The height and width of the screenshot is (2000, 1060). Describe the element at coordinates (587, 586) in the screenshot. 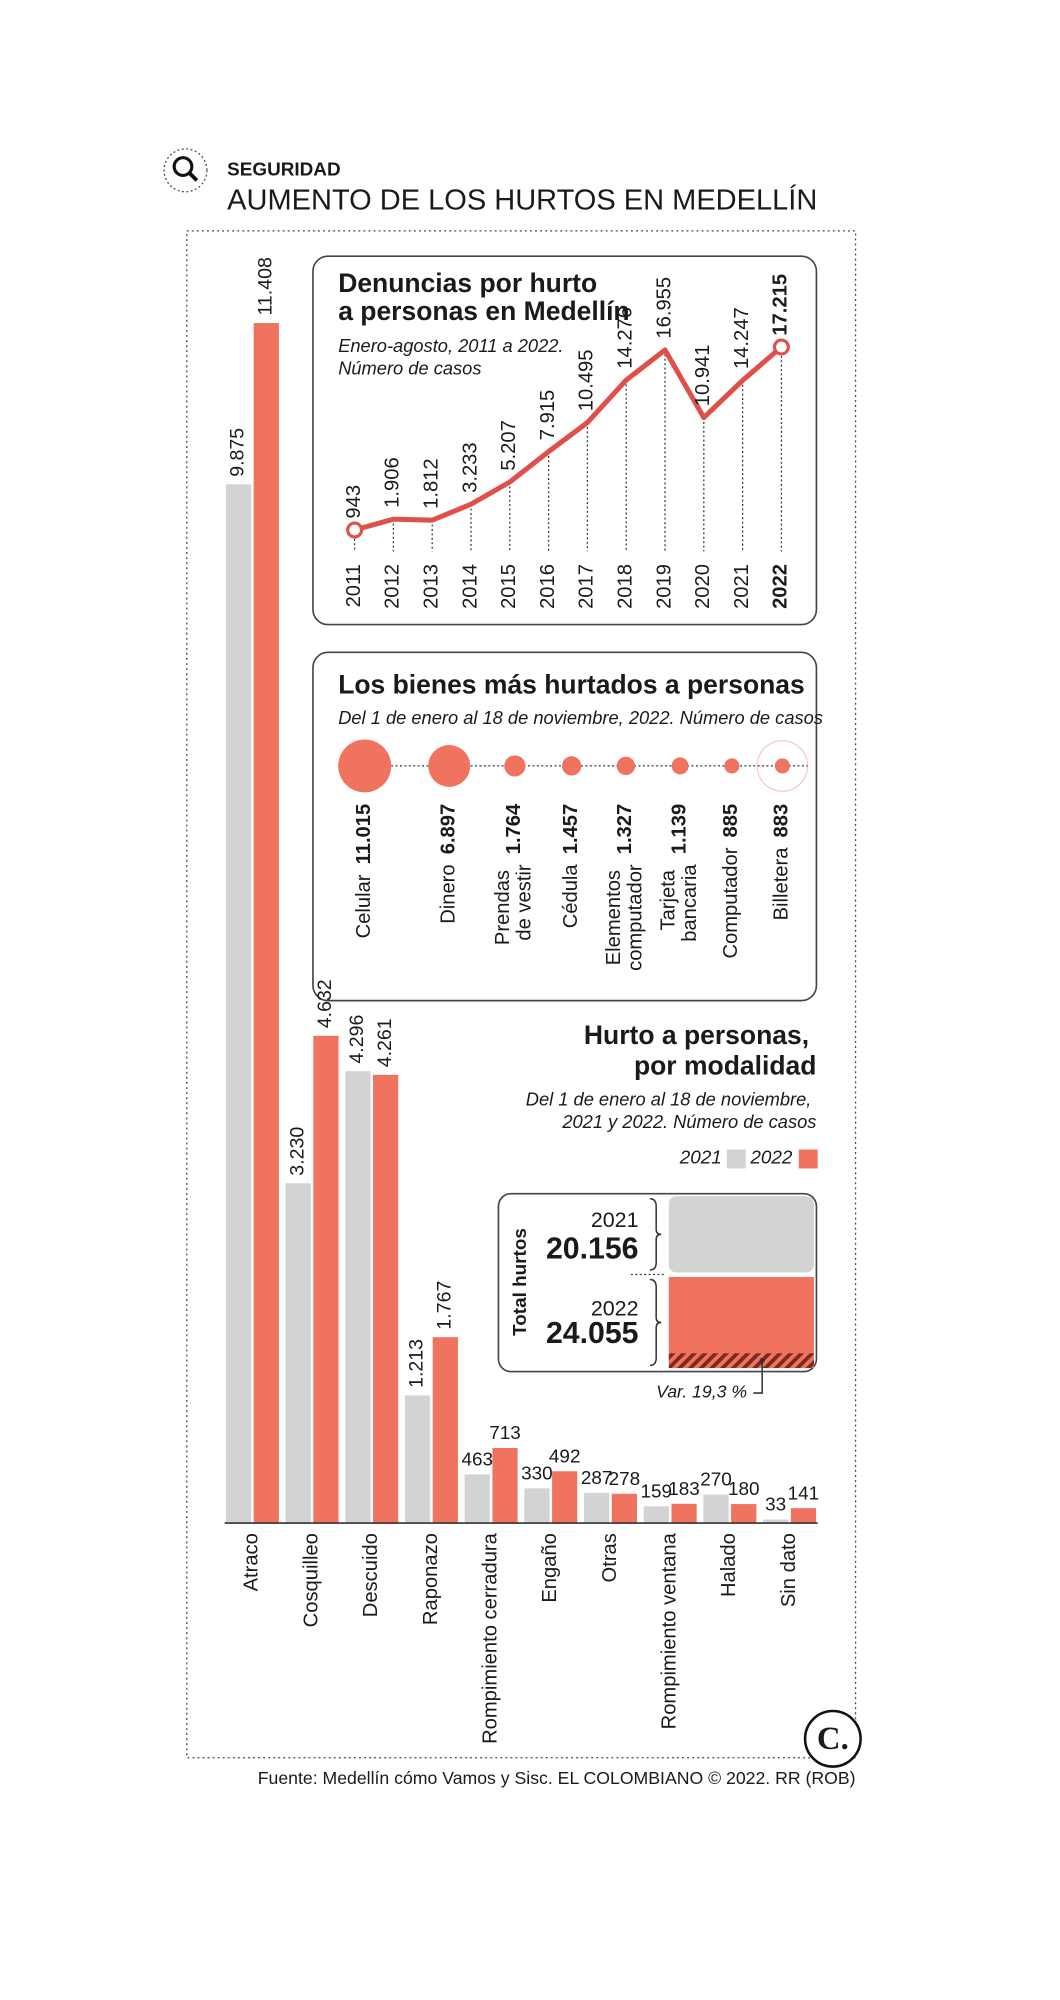

I see `x-tick-label: 2017` at that location.